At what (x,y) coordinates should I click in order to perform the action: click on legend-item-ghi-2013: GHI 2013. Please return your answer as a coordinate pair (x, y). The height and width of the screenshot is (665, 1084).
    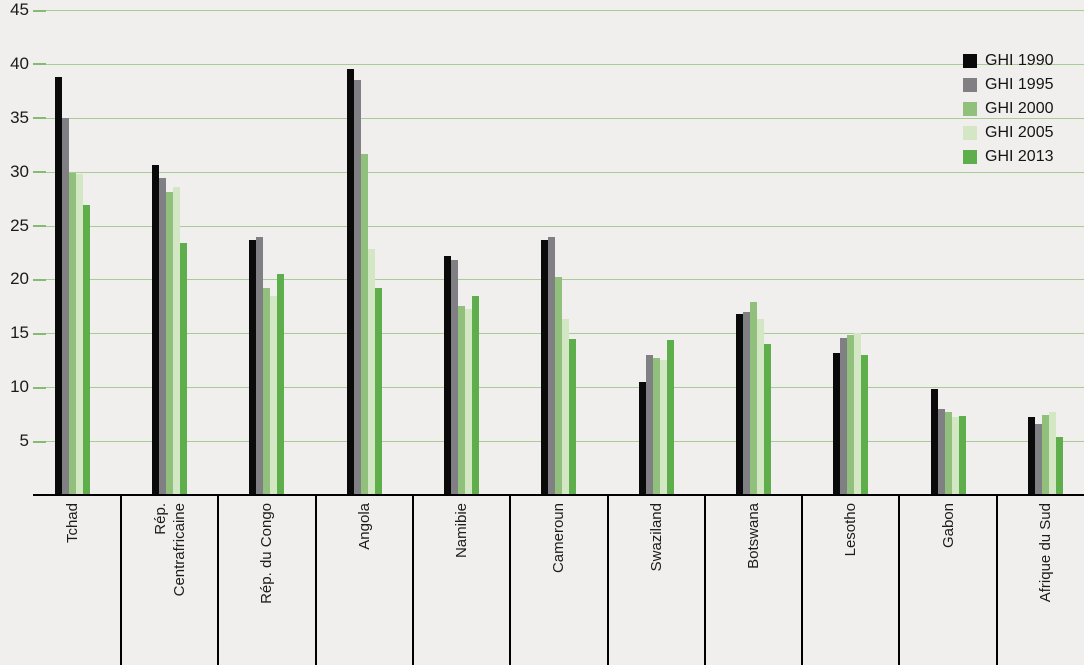
    Looking at the image, I should click on (1008, 157).